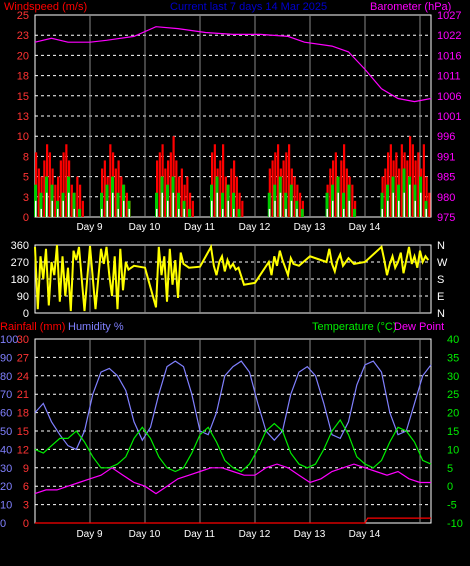 The height and width of the screenshot is (566, 470). What do you see at coordinates (452, 506) in the screenshot?
I see `temperature-tick: -5` at bounding box center [452, 506].